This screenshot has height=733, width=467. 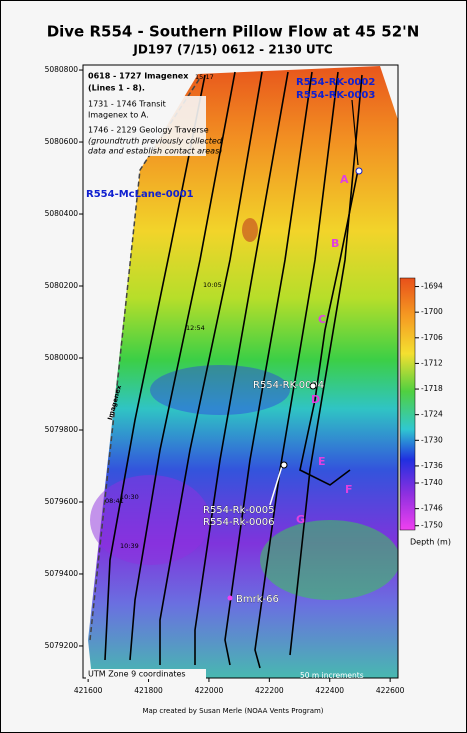 I want to click on x-tick-label: 422400, so click(x=329, y=690).